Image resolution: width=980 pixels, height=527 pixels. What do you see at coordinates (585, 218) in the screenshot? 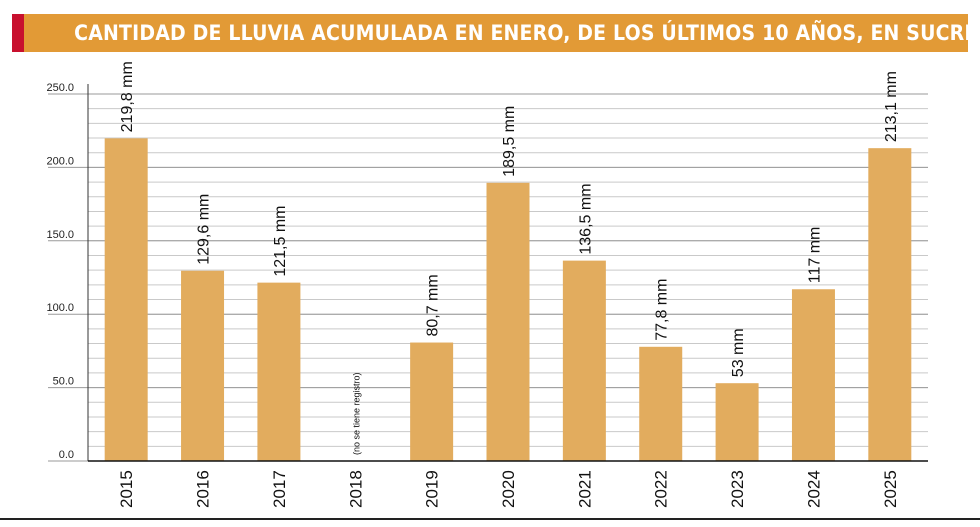
I see `data-label: 136,5 mm` at bounding box center [585, 218].